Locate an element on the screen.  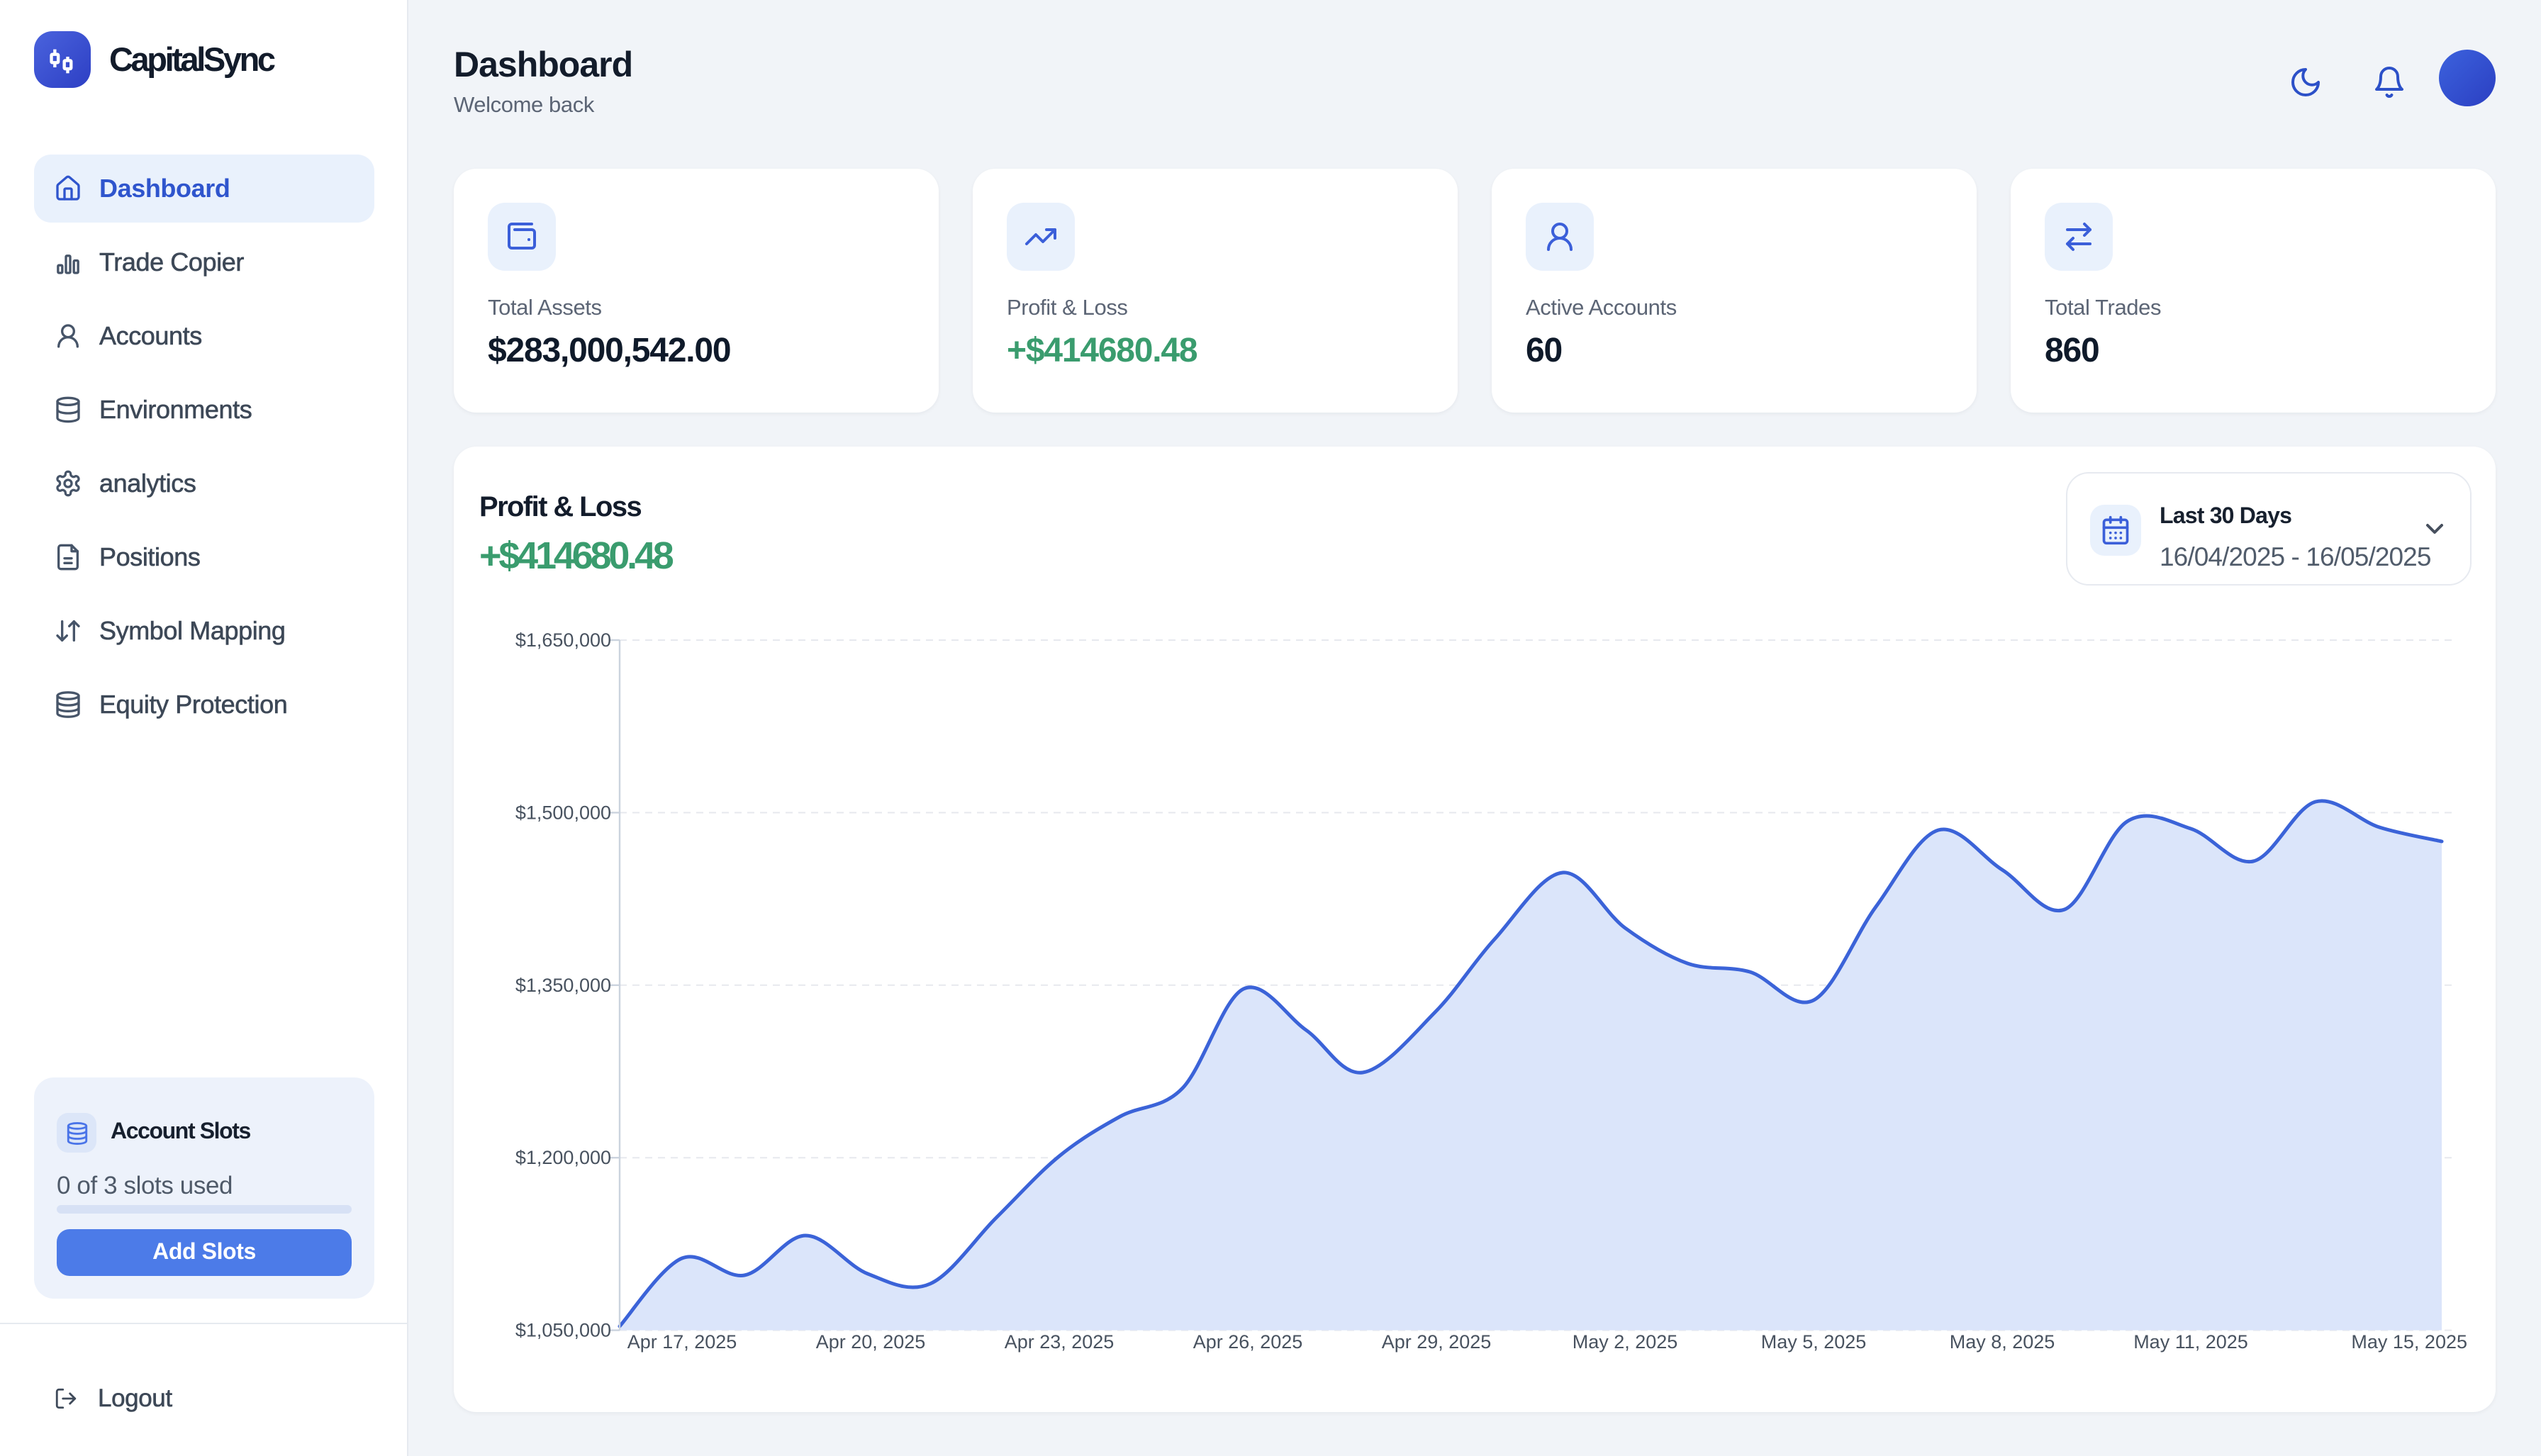
svg-text: $1,650,000 is located at coordinates (563, 640).